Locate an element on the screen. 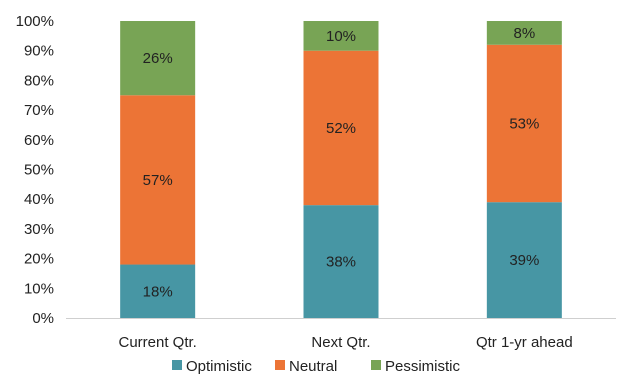  y-axis: 0% 10% 20% 30% 40% 50% 60% 70% 80% 90% 100% is located at coordinates (35, 170).